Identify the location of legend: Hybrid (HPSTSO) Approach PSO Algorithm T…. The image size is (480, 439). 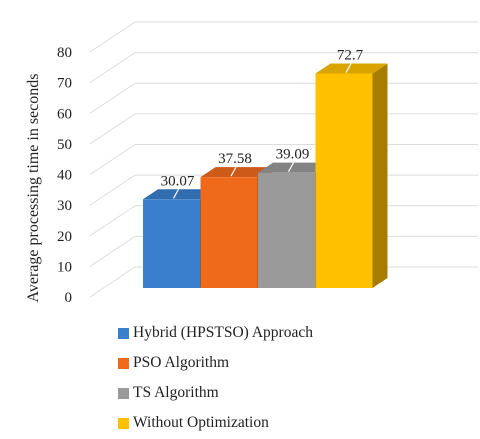
(215, 378).